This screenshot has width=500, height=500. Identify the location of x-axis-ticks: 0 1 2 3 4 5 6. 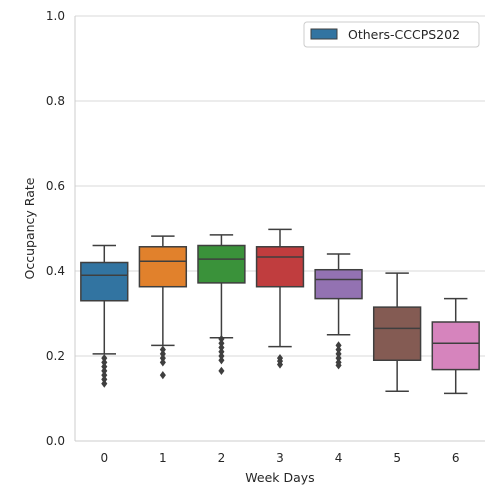
(279, 458).